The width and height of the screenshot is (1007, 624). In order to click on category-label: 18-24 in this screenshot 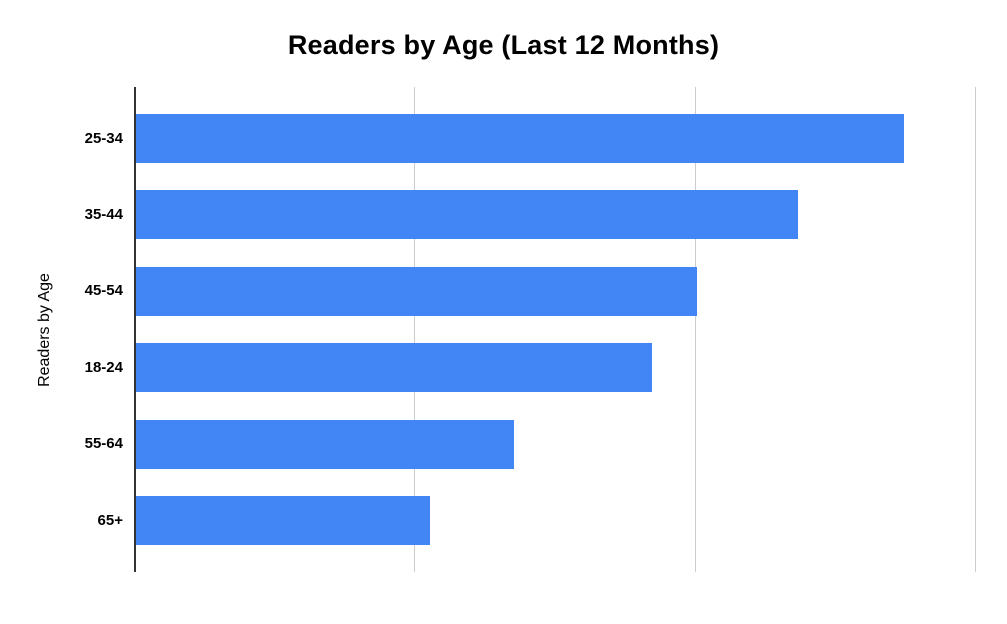, I will do `click(103, 367)`.